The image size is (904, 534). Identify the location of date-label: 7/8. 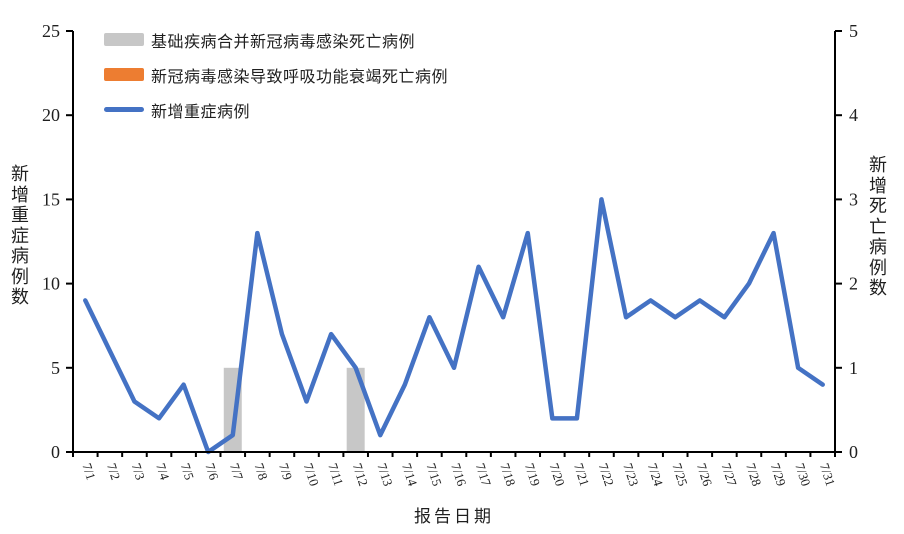
(261, 471).